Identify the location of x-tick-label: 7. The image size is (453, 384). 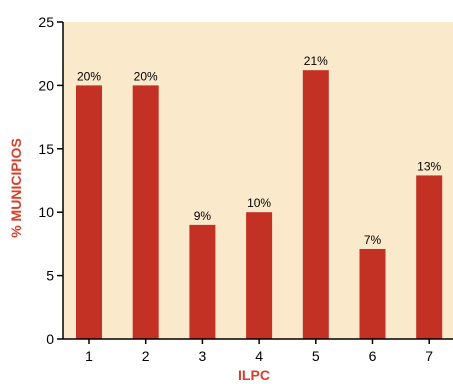
(429, 356).